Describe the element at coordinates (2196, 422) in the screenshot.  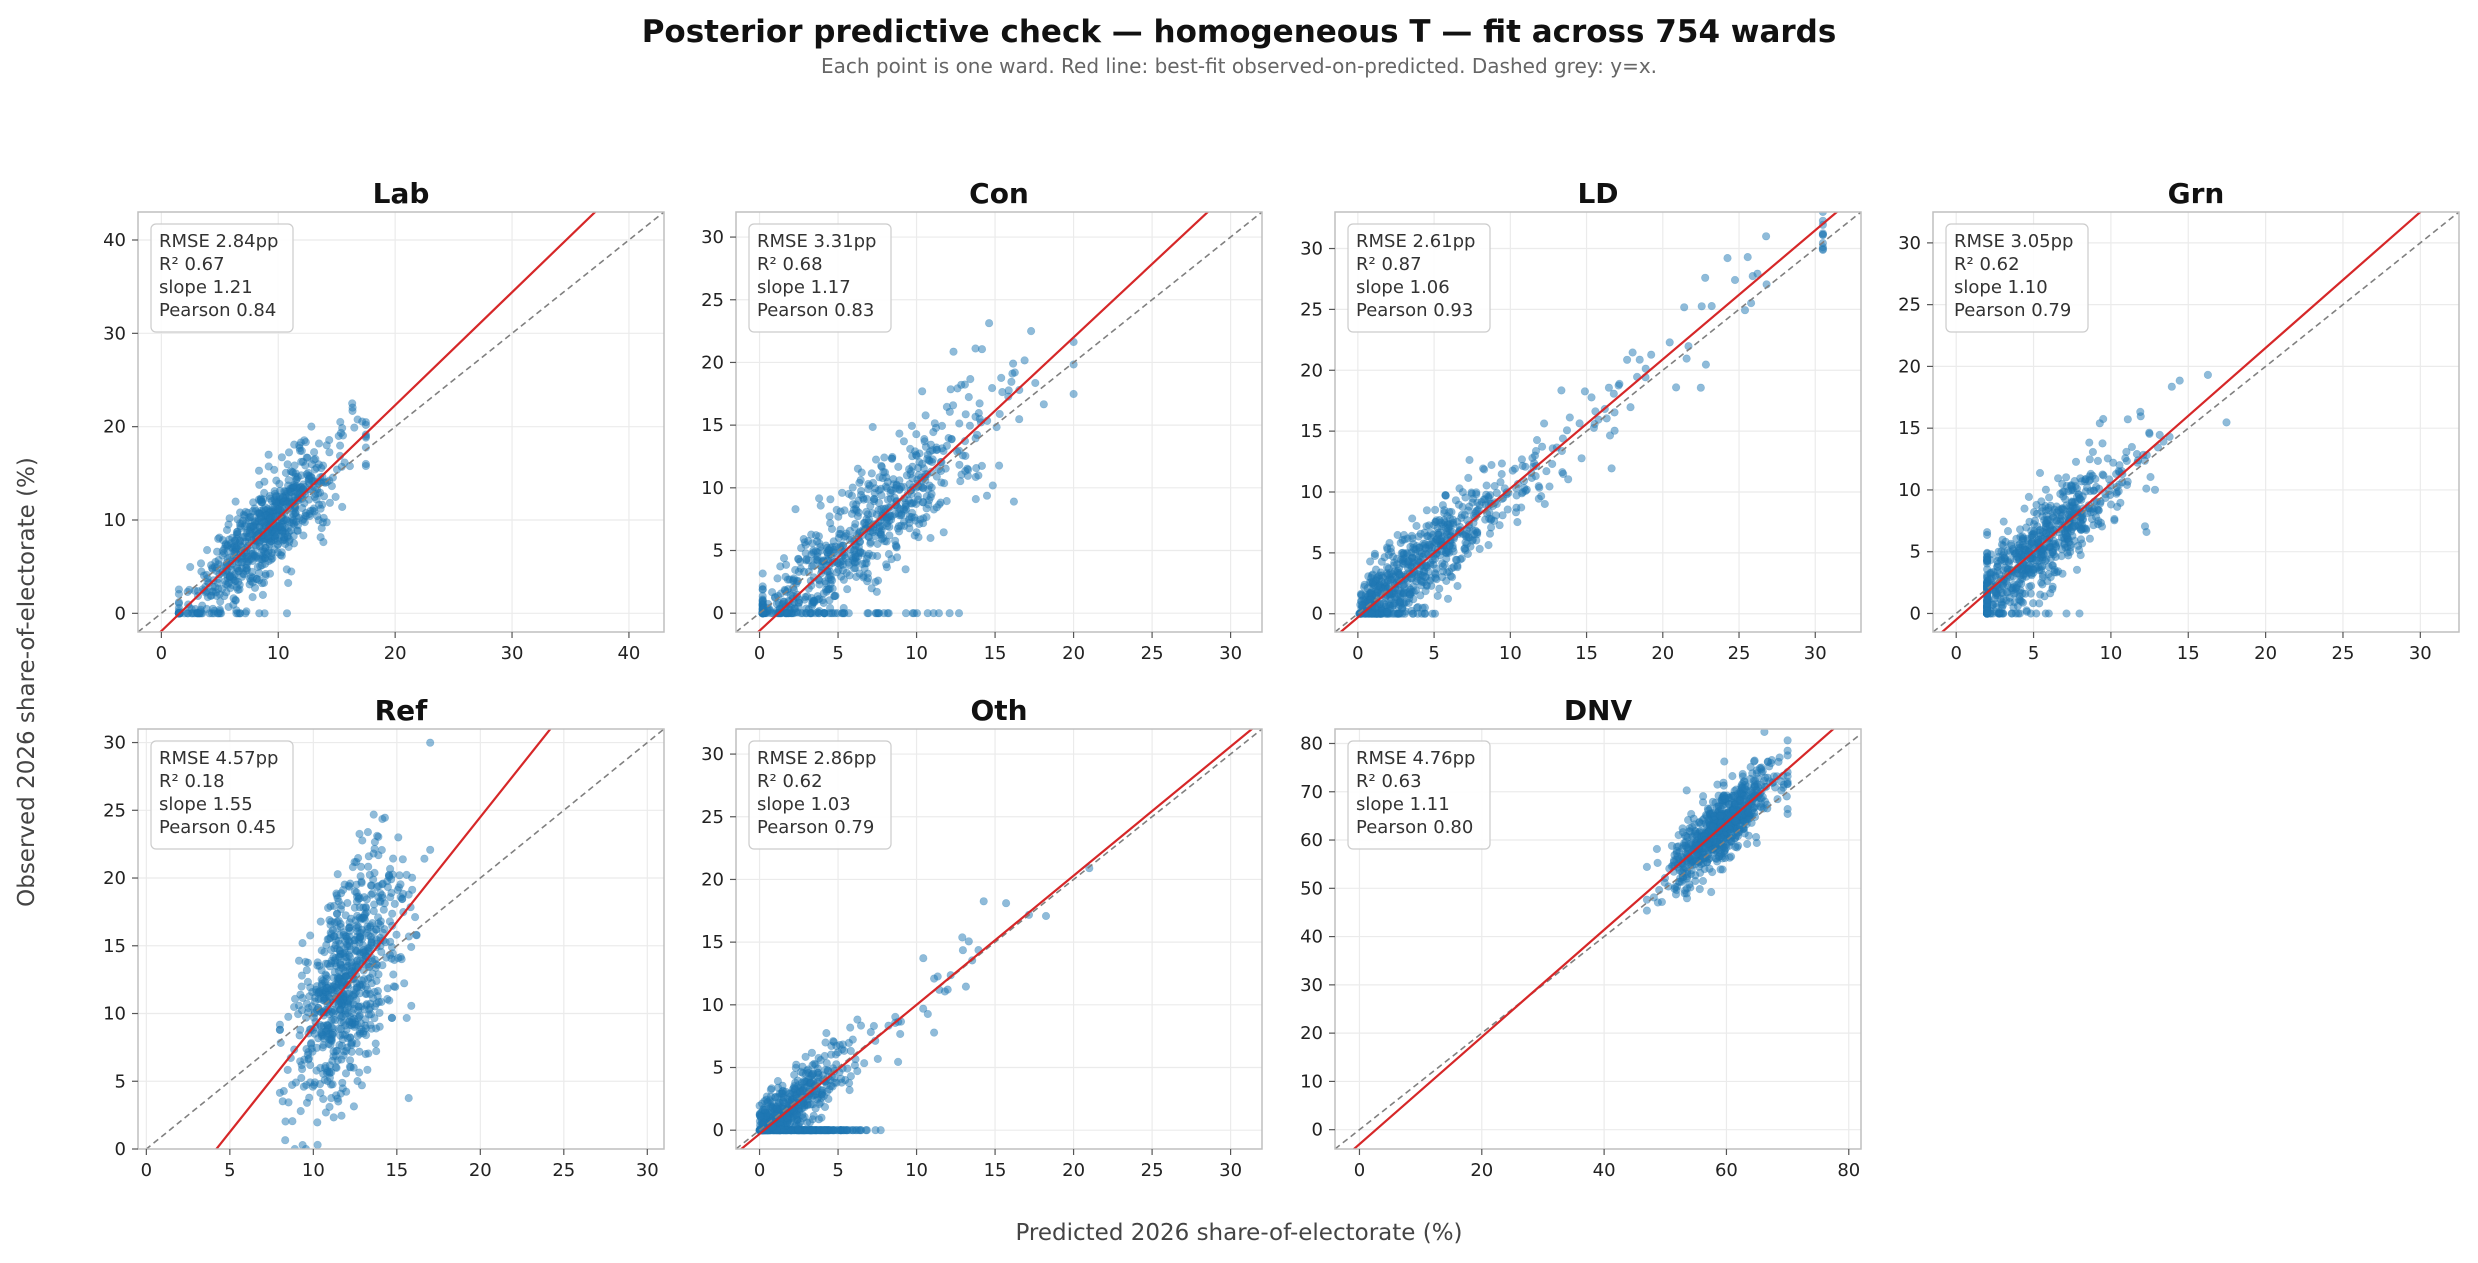
I see `axes-frame` at that location.